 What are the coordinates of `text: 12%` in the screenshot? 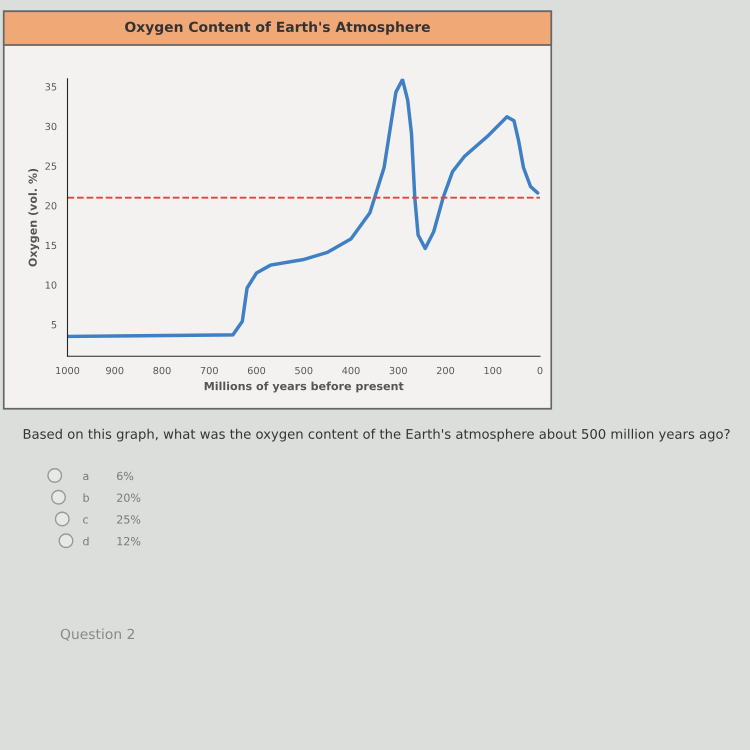 It's located at (128, 541).